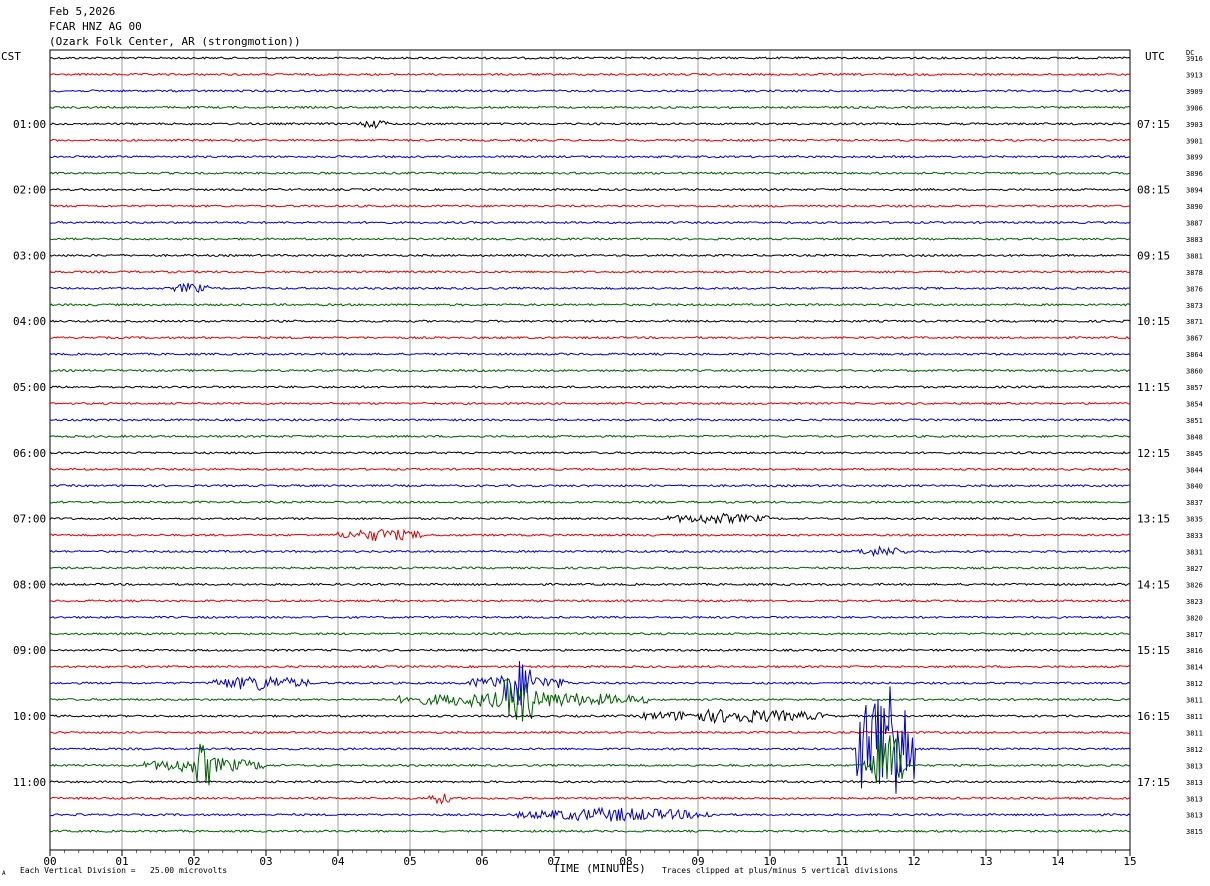 The height and width of the screenshot is (886, 1210). I want to click on x-tick-label: 03, so click(265, 861).